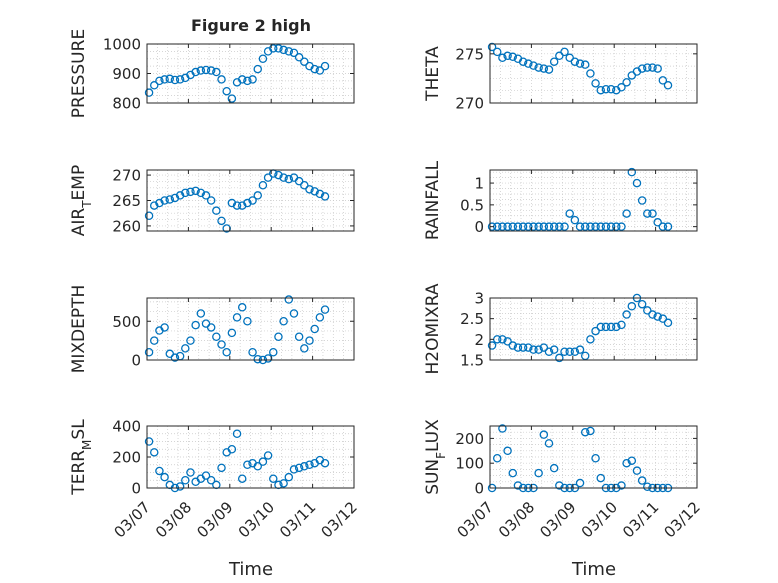  Describe the element at coordinates (122, 45) in the screenshot. I see `y-tick-label: 1000` at that location.